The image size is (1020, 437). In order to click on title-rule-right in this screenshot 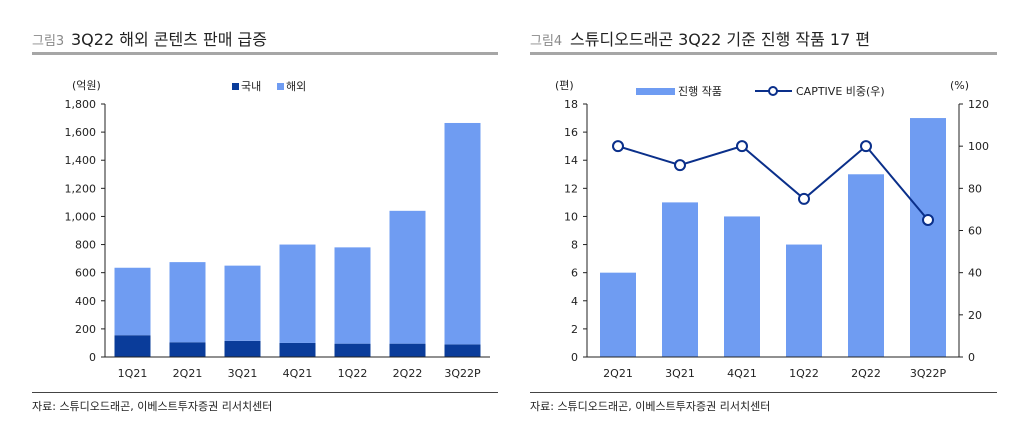, I will do `click(763, 53)`.